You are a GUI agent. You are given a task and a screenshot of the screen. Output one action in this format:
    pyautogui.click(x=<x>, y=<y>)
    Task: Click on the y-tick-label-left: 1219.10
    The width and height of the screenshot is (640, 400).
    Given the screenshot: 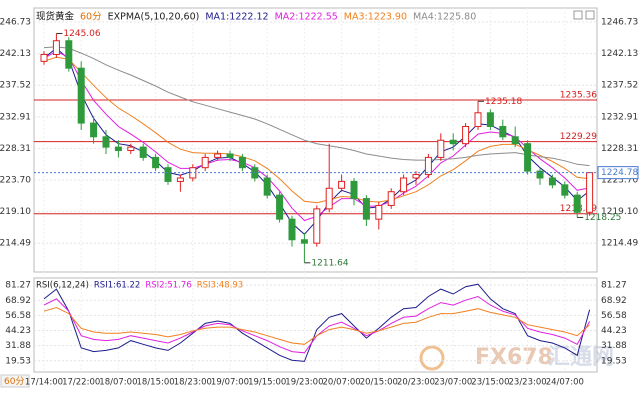 What is the action you would take?
    pyautogui.click(x=15, y=212)
    